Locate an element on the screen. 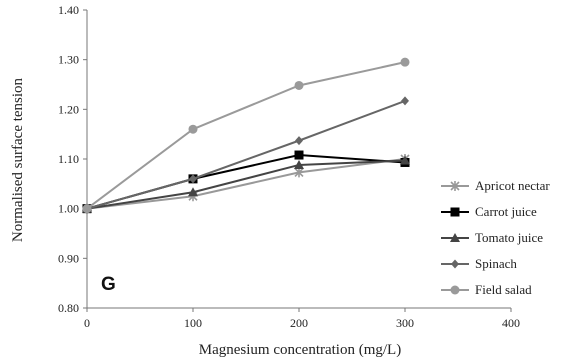  y-tick-label: 0.80 is located at coordinates (68, 308).